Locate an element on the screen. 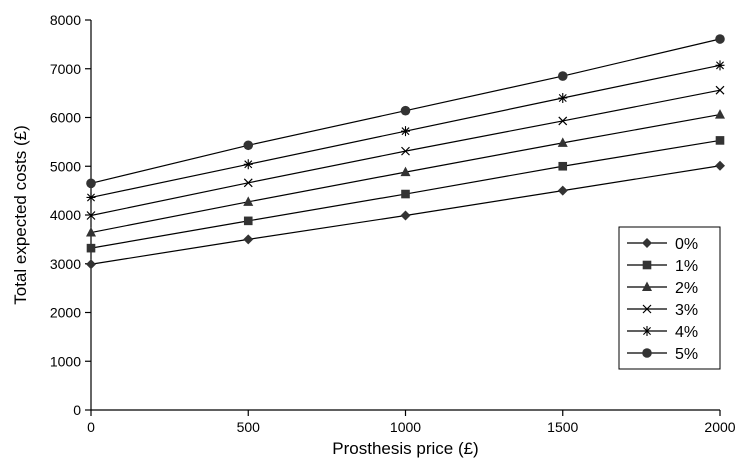  legend-label: 5% is located at coordinates (686, 354).